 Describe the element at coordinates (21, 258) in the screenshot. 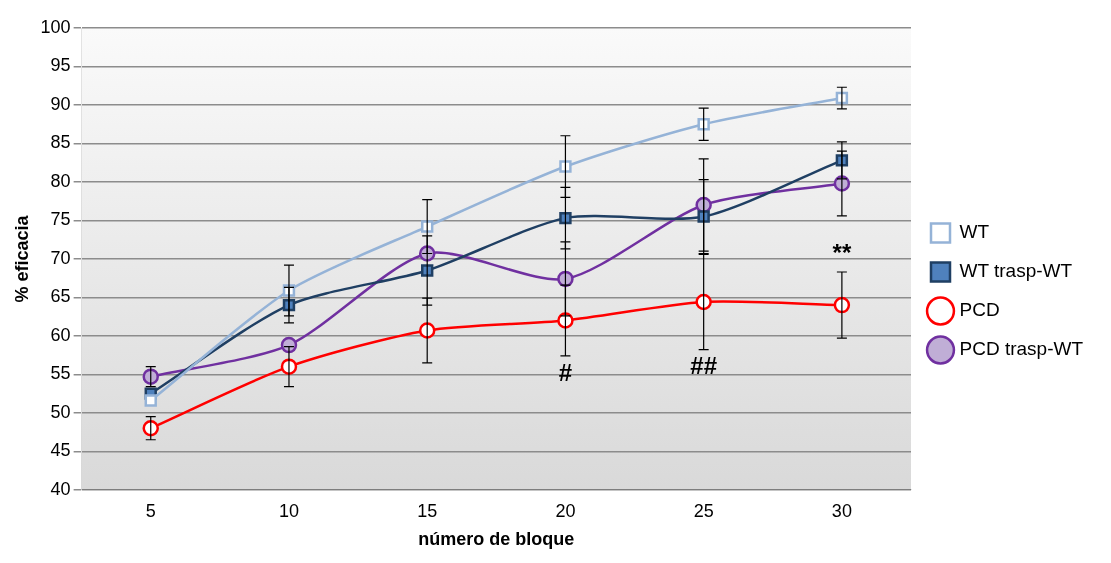

I see `y-axis-title: % eficacia` at that location.